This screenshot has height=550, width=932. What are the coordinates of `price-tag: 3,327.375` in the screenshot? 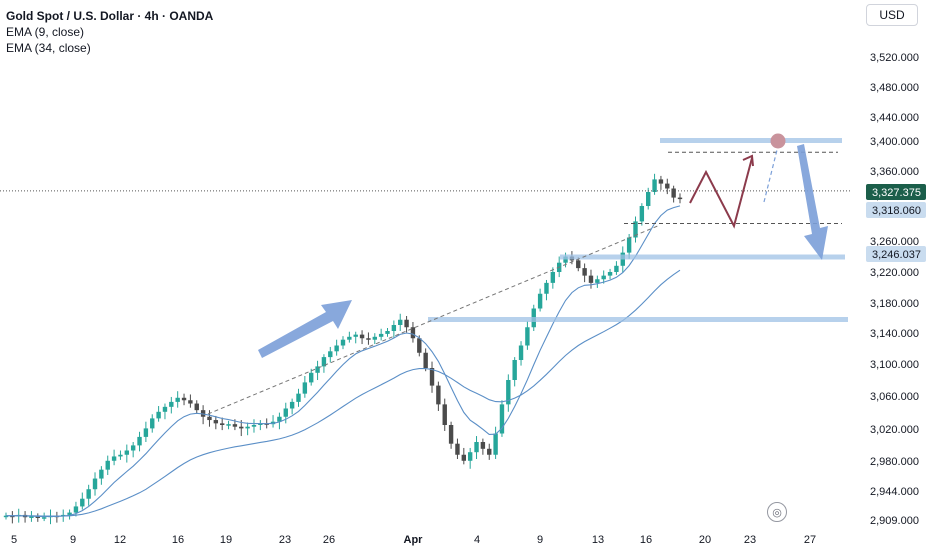 It's located at (896, 192).